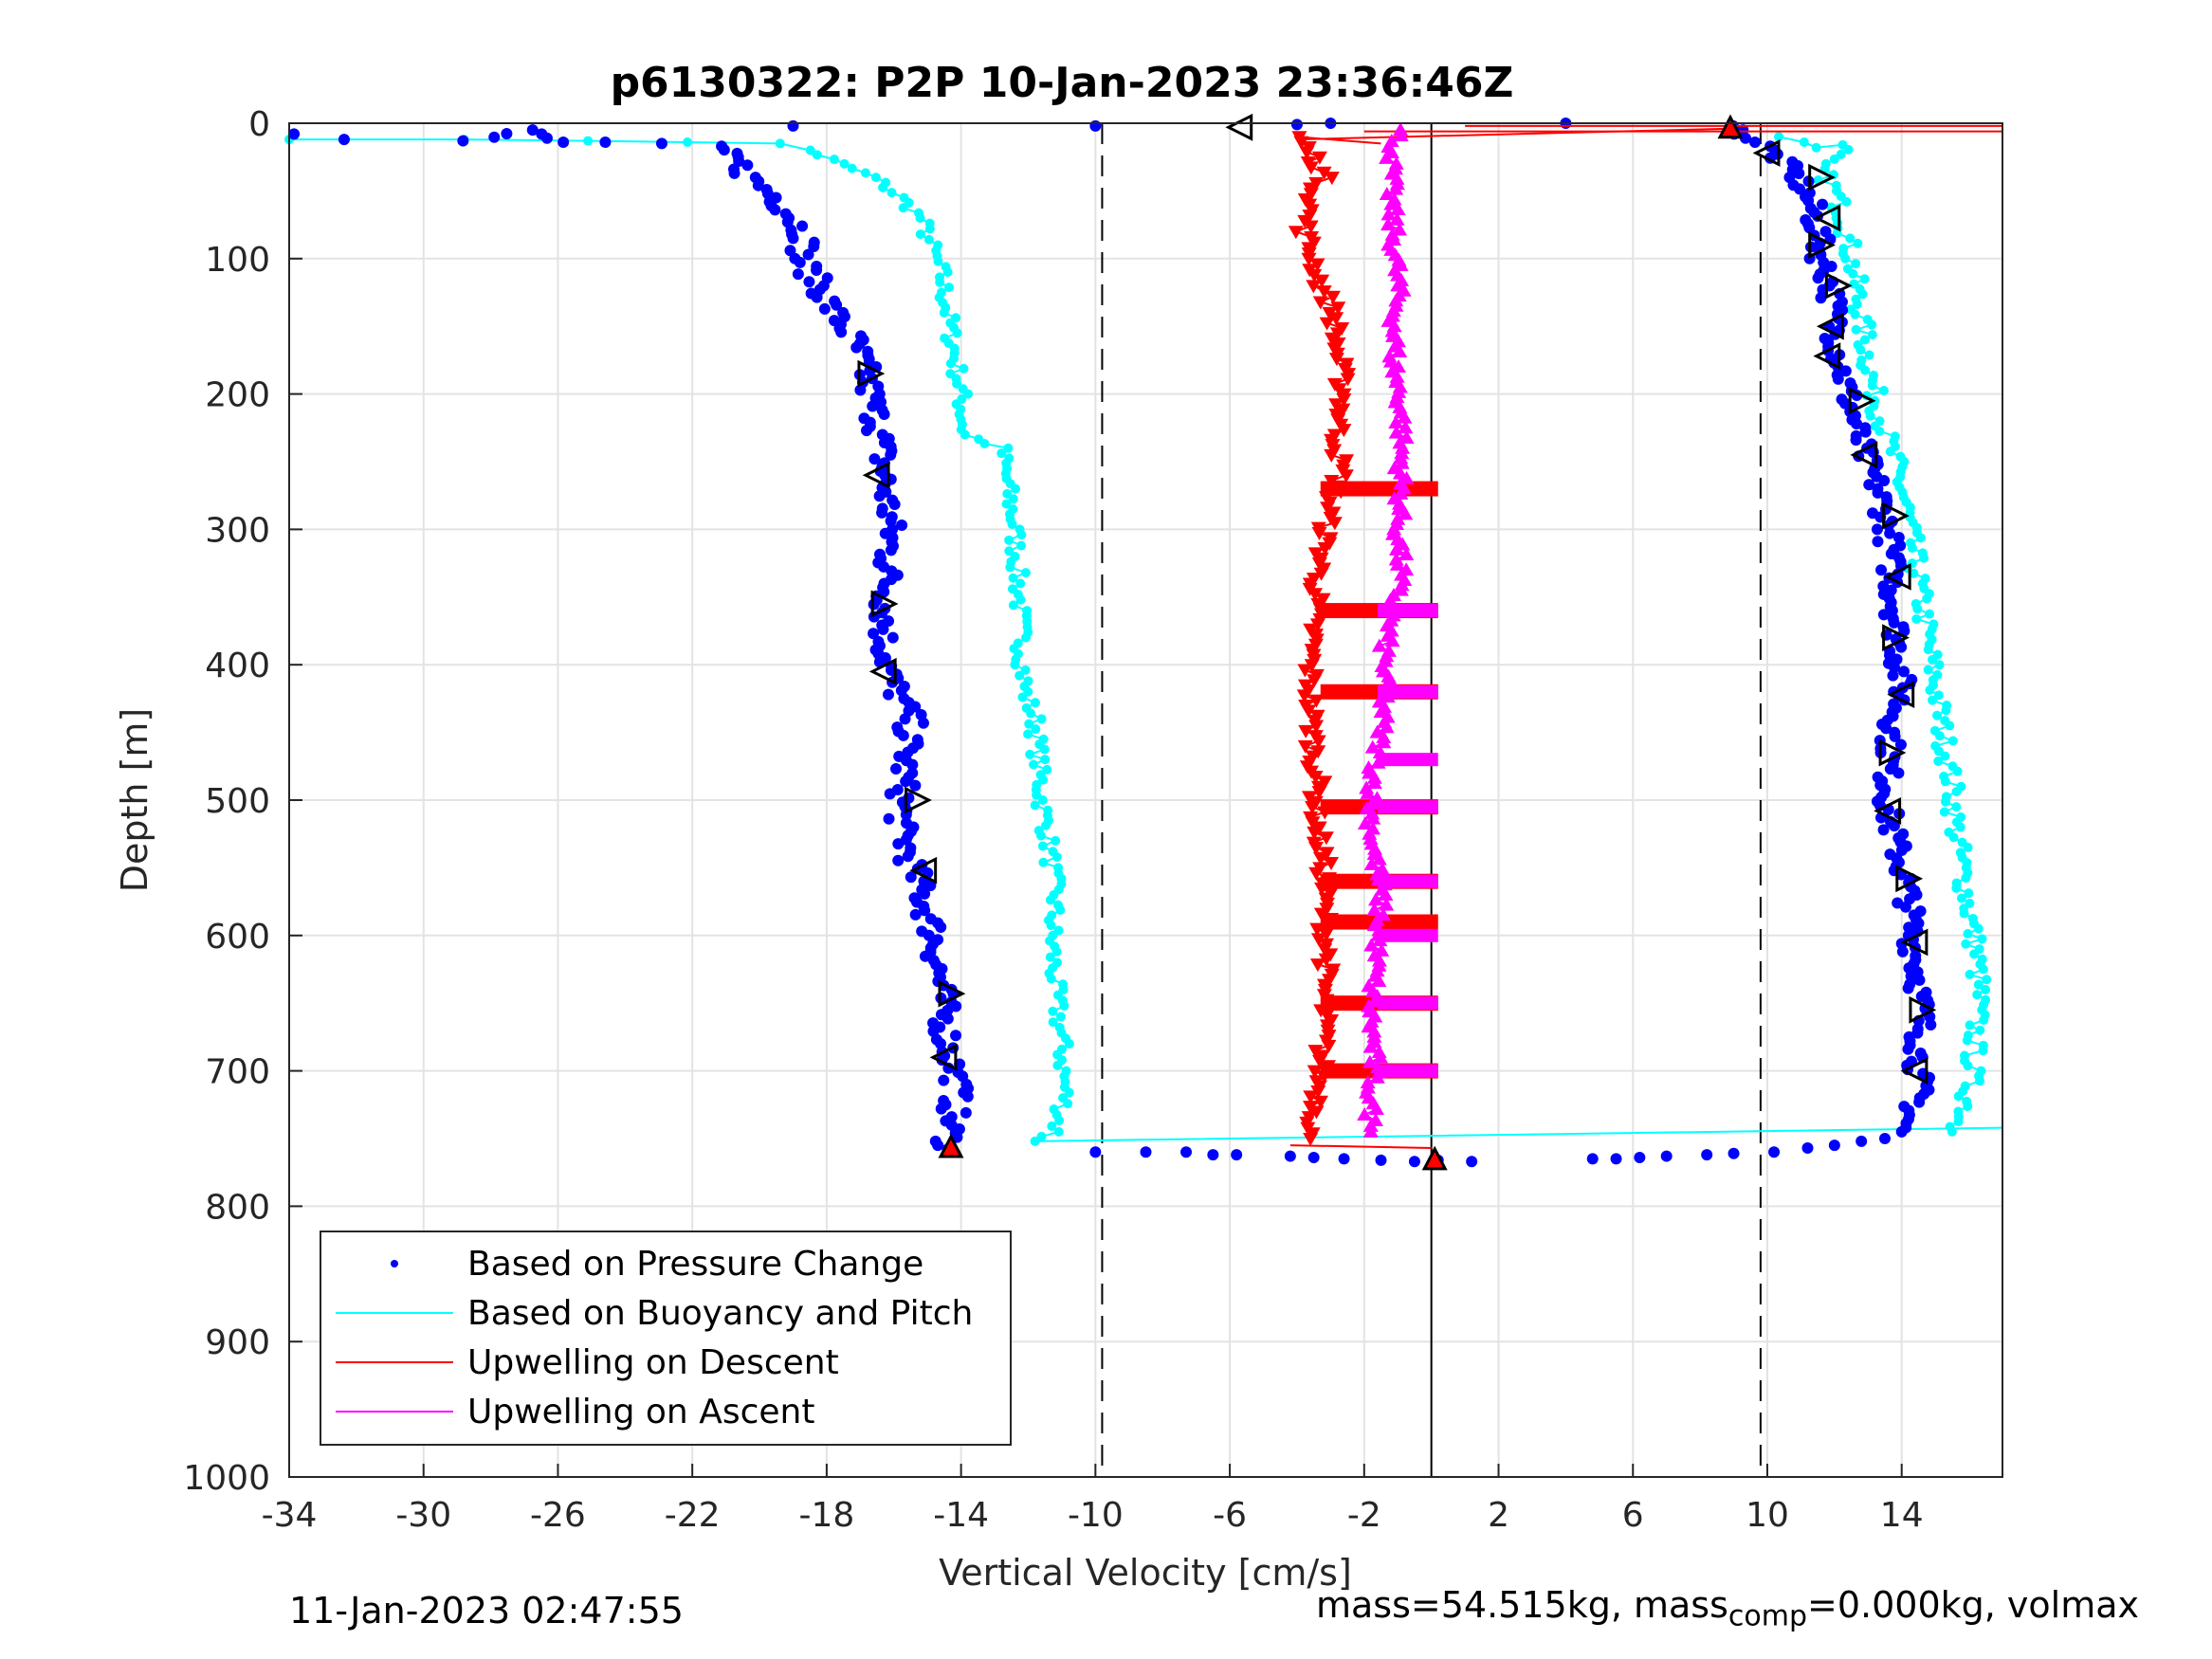  What do you see at coordinates (951, 1145) in the screenshot?
I see `turnaround-marker` at bounding box center [951, 1145].